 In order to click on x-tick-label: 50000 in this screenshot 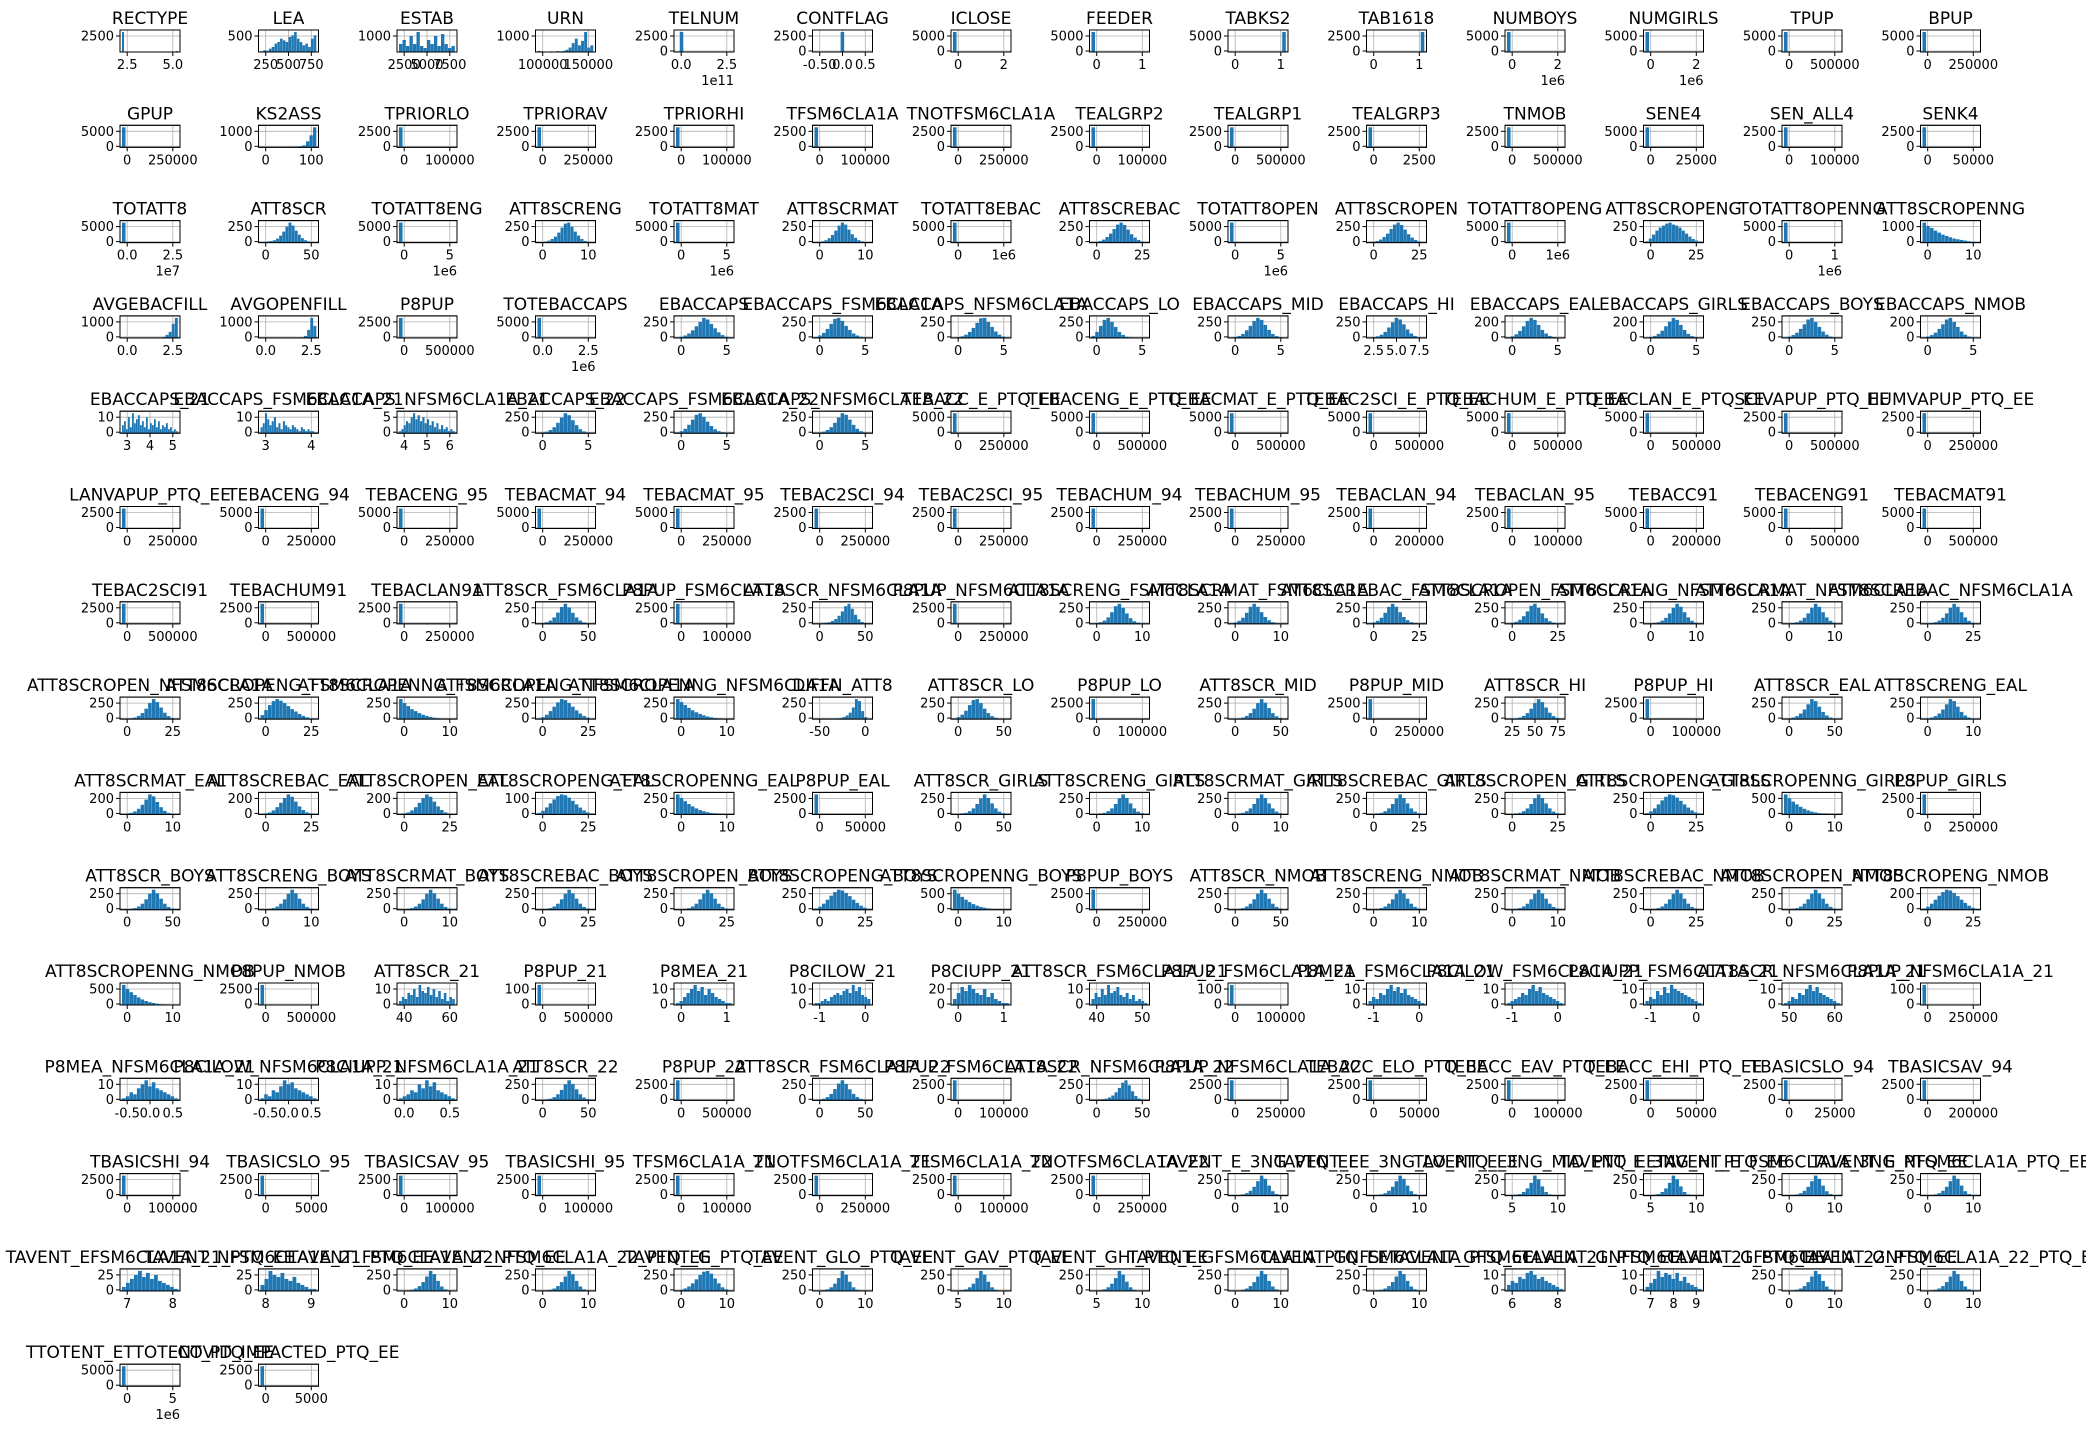, I will do `click(1419, 1113)`.